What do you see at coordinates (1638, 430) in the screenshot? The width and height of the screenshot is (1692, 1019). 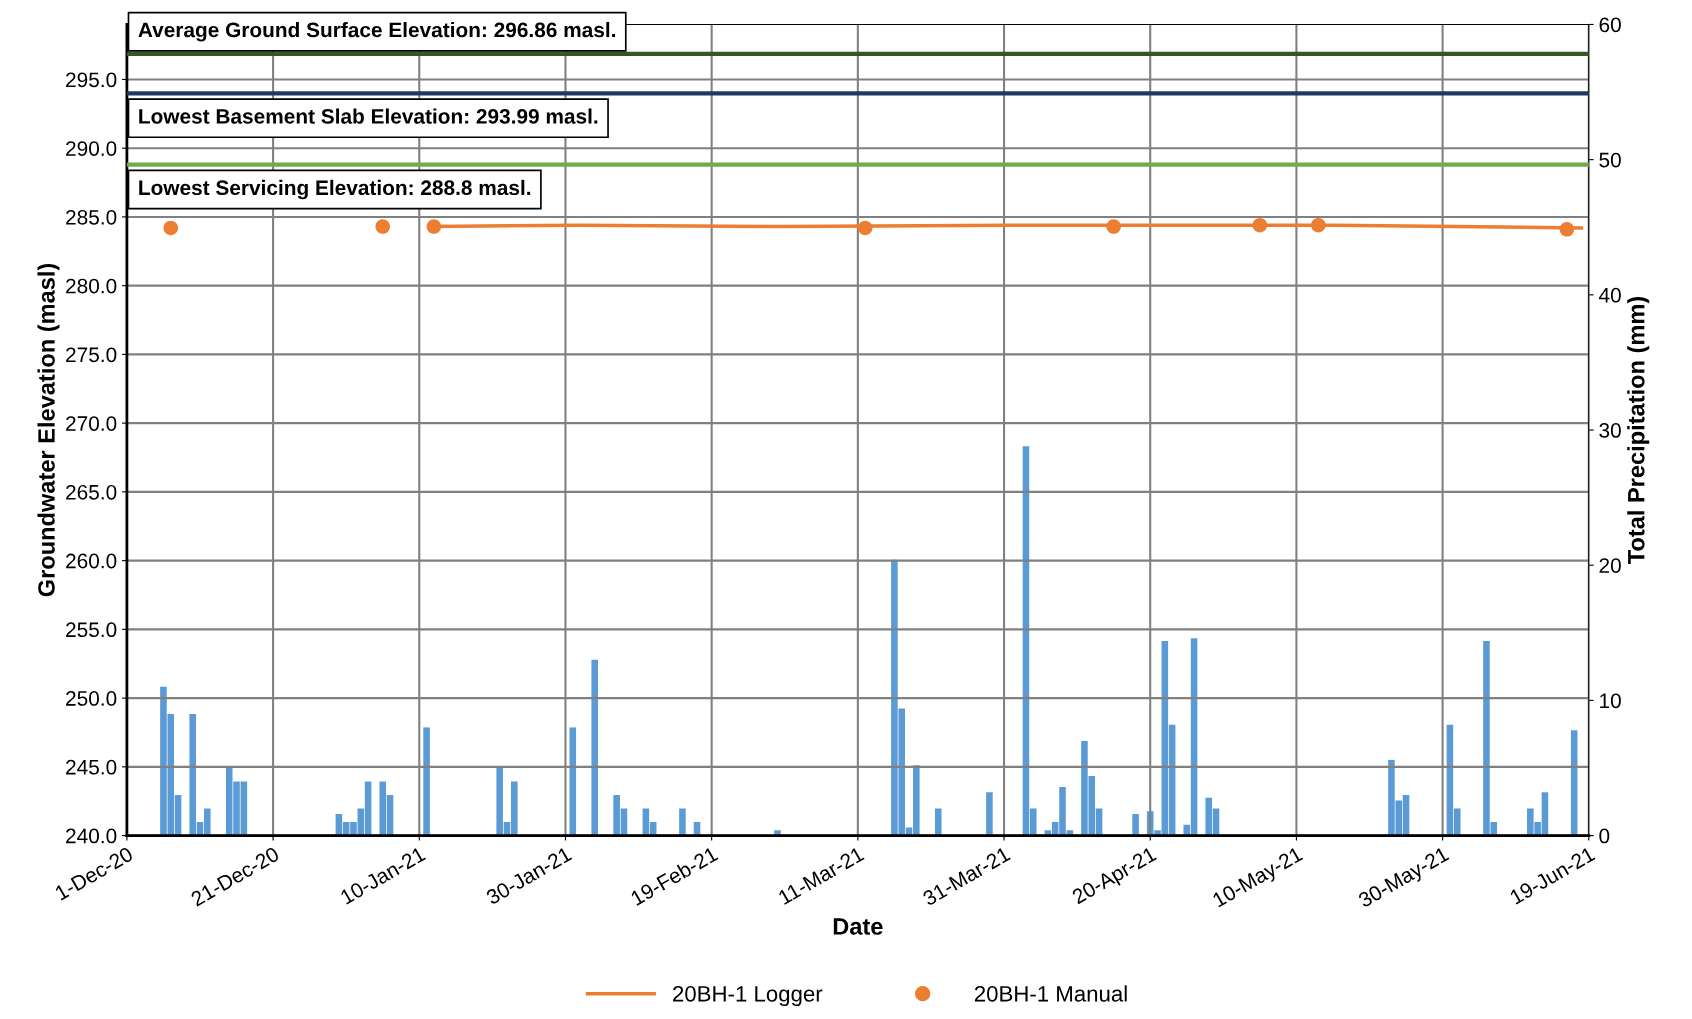 I see `y2-axis-title: Total Precipitation (mm)` at bounding box center [1638, 430].